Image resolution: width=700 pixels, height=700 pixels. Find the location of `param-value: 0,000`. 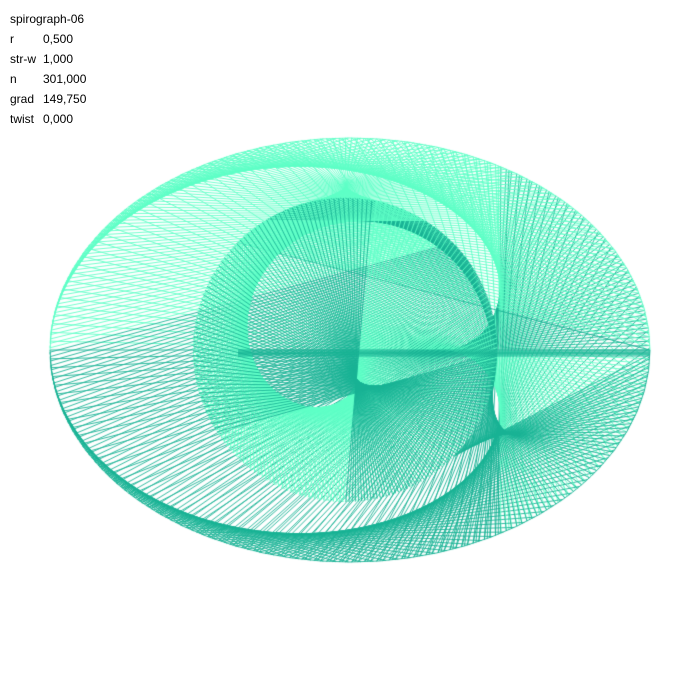

param-value: 0,000 is located at coordinates (58, 119).